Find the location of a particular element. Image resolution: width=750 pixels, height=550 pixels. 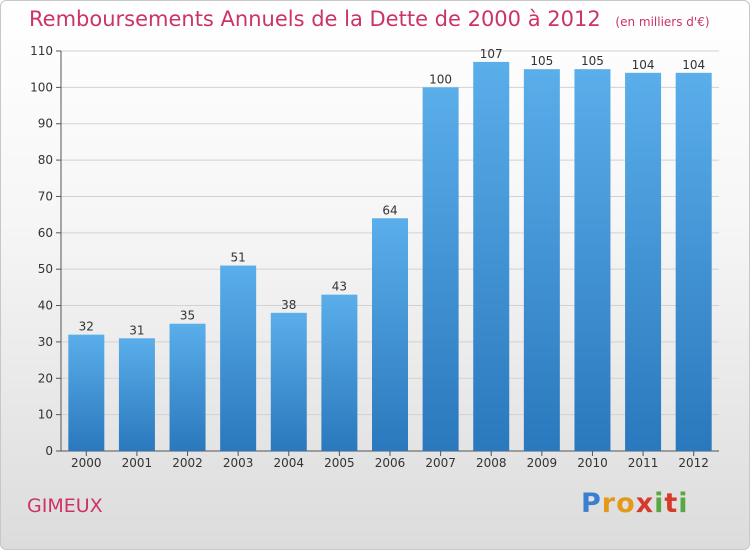

x-tick-label-2005: 2005 is located at coordinates (339, 463).